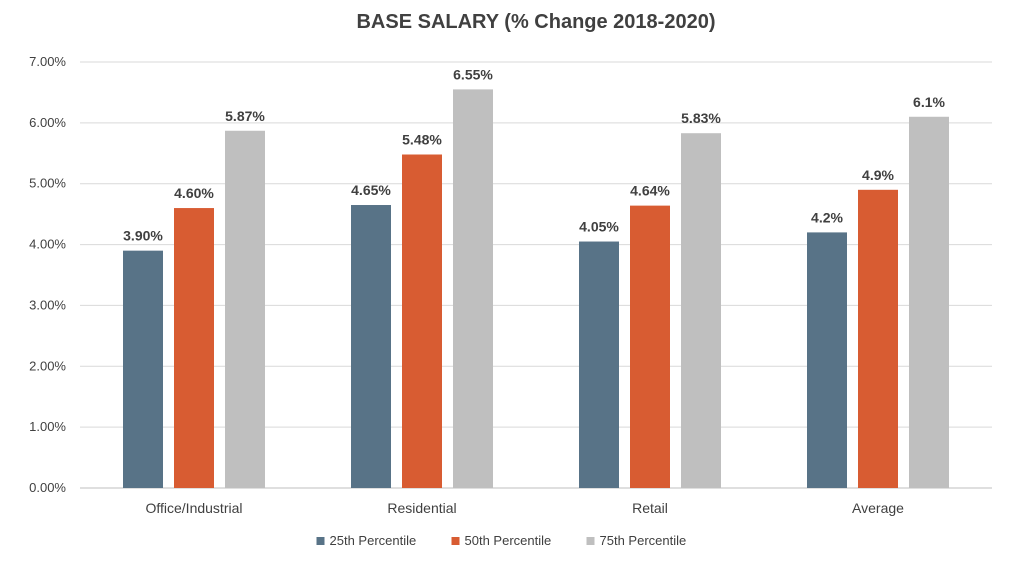  What do you see at coordinates (599, 227) in the screenshot?
I see `data-label: 4.05%` at bounding box center [599, 227].